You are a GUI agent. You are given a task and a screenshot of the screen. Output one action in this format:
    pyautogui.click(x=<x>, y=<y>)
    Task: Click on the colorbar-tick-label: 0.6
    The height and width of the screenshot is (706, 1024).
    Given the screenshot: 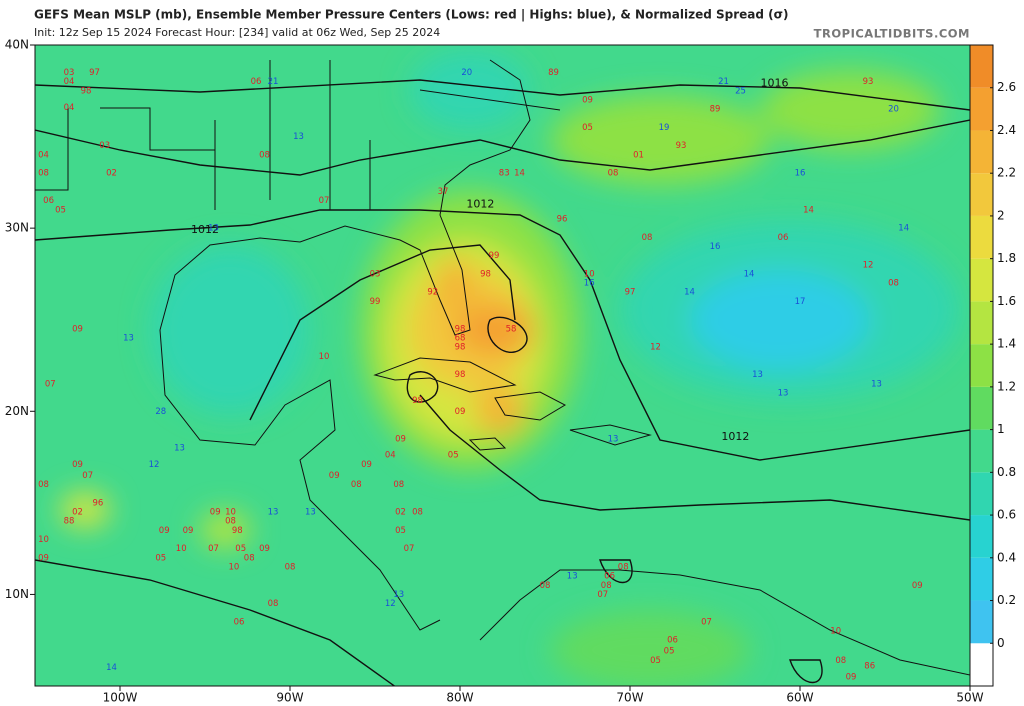 What is the action you would take?
    pyautogui.click(x=1006, y=515)
    